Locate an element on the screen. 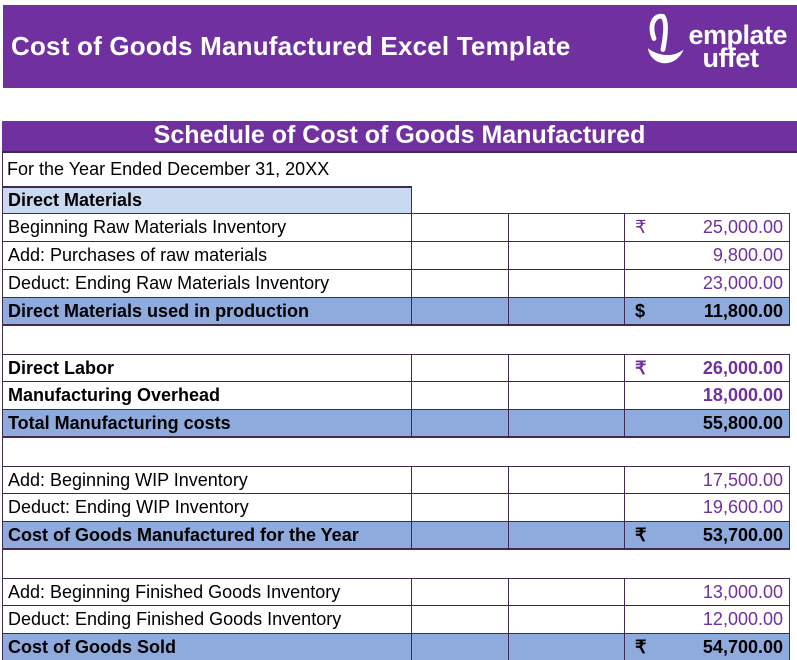  table-row: Manufacturing Overhead 18,000.00 is located at coordinates (396, 396).